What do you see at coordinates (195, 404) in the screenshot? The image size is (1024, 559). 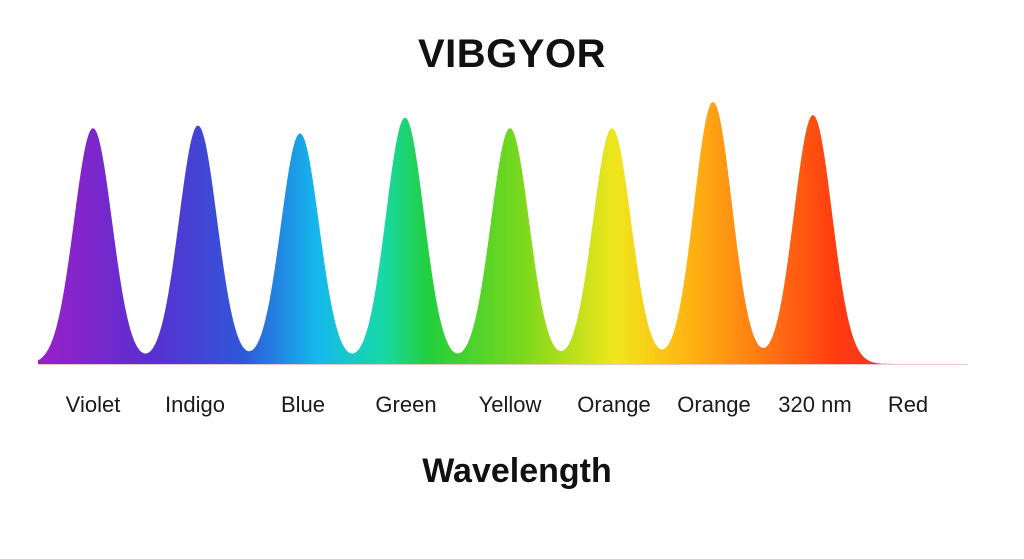 I see `x-tick-label: Indigo` at bounding box center [195, 404].